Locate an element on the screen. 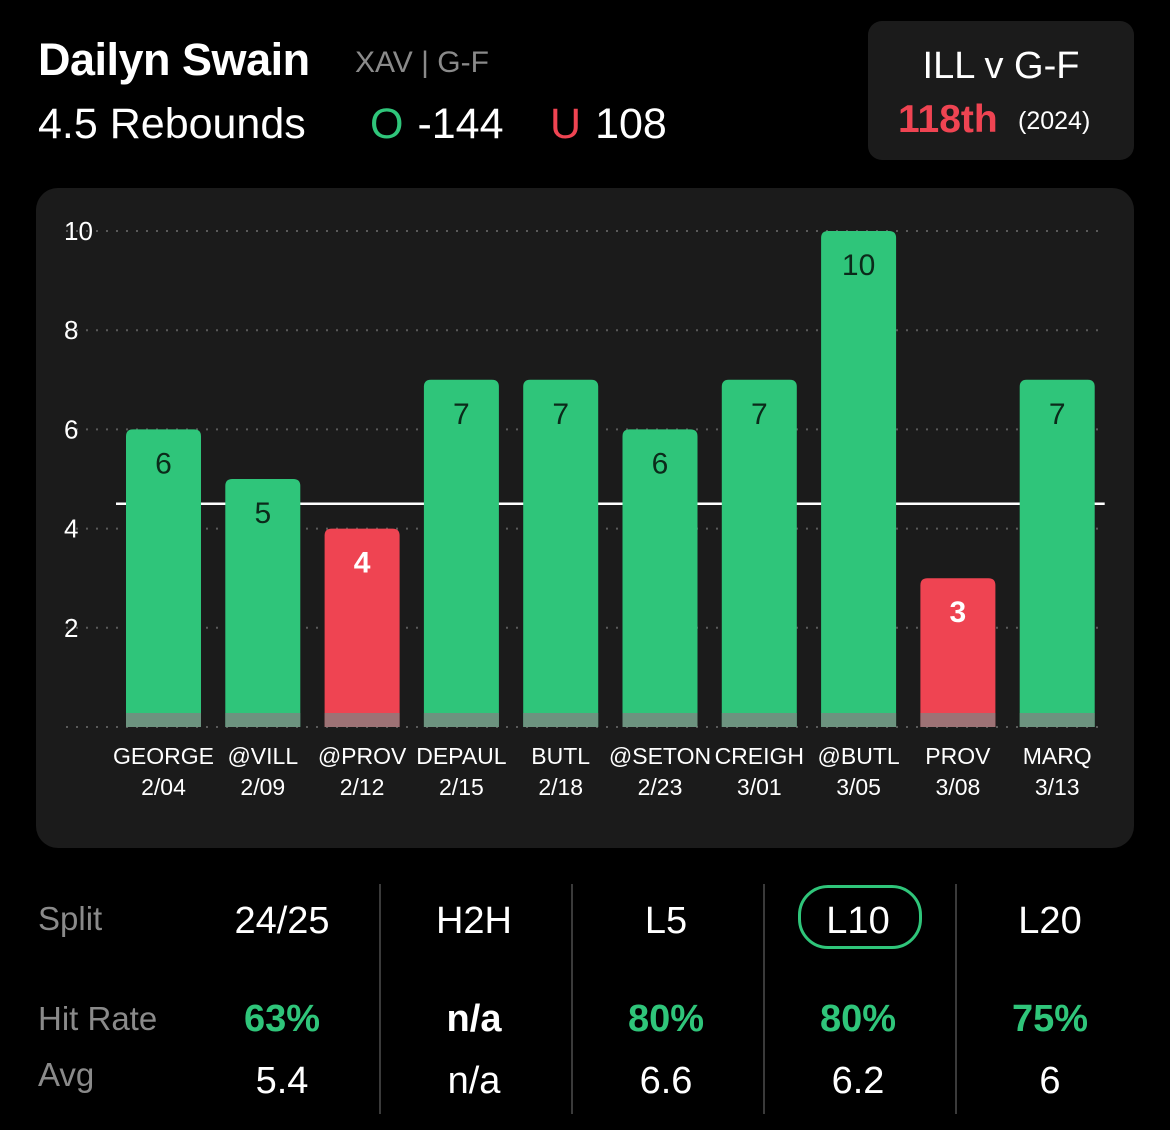 This screenshot has width=1170, height=1130. y-tick-label: 6 is located at coordinates (71, 429).